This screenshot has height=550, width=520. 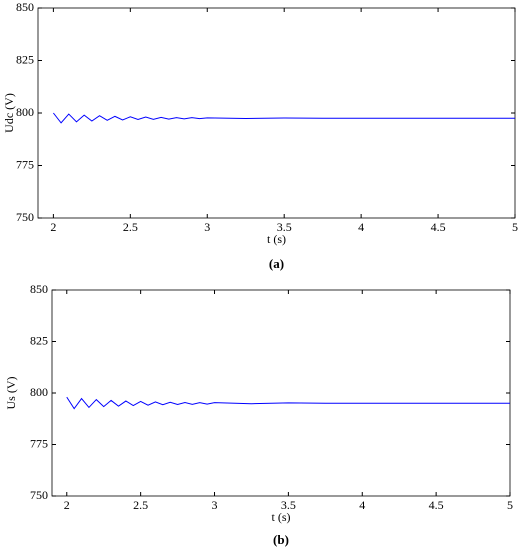 I want to click on y-axis-label: Udc (V), so click(x=9, y=113).